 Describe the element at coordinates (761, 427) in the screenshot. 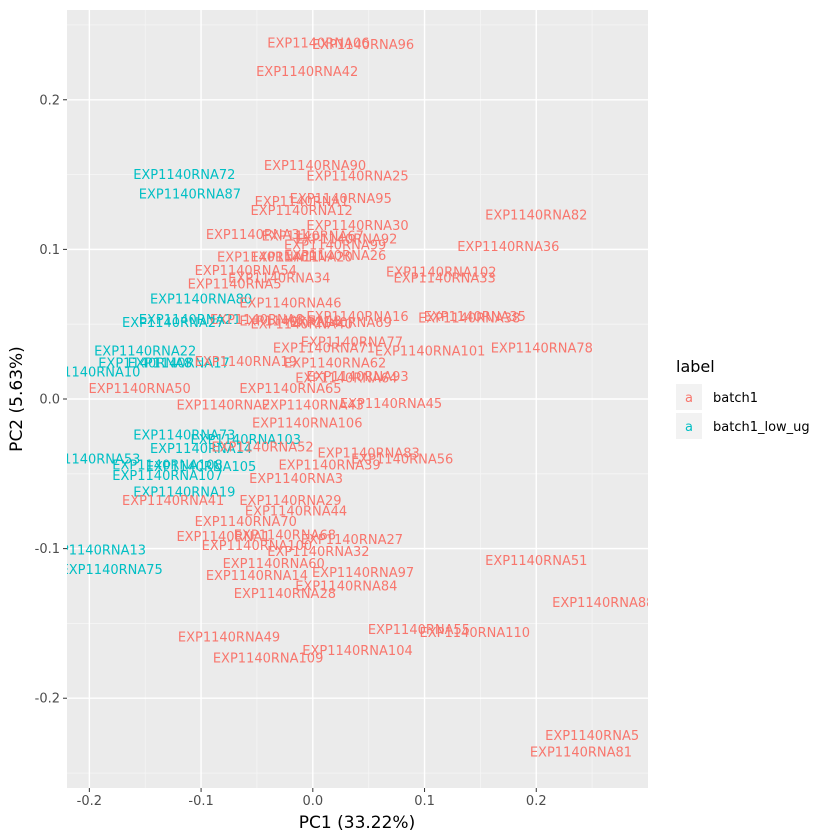

I see `legend-label-batch1_low_ug: batch1_low_ug` at that location.